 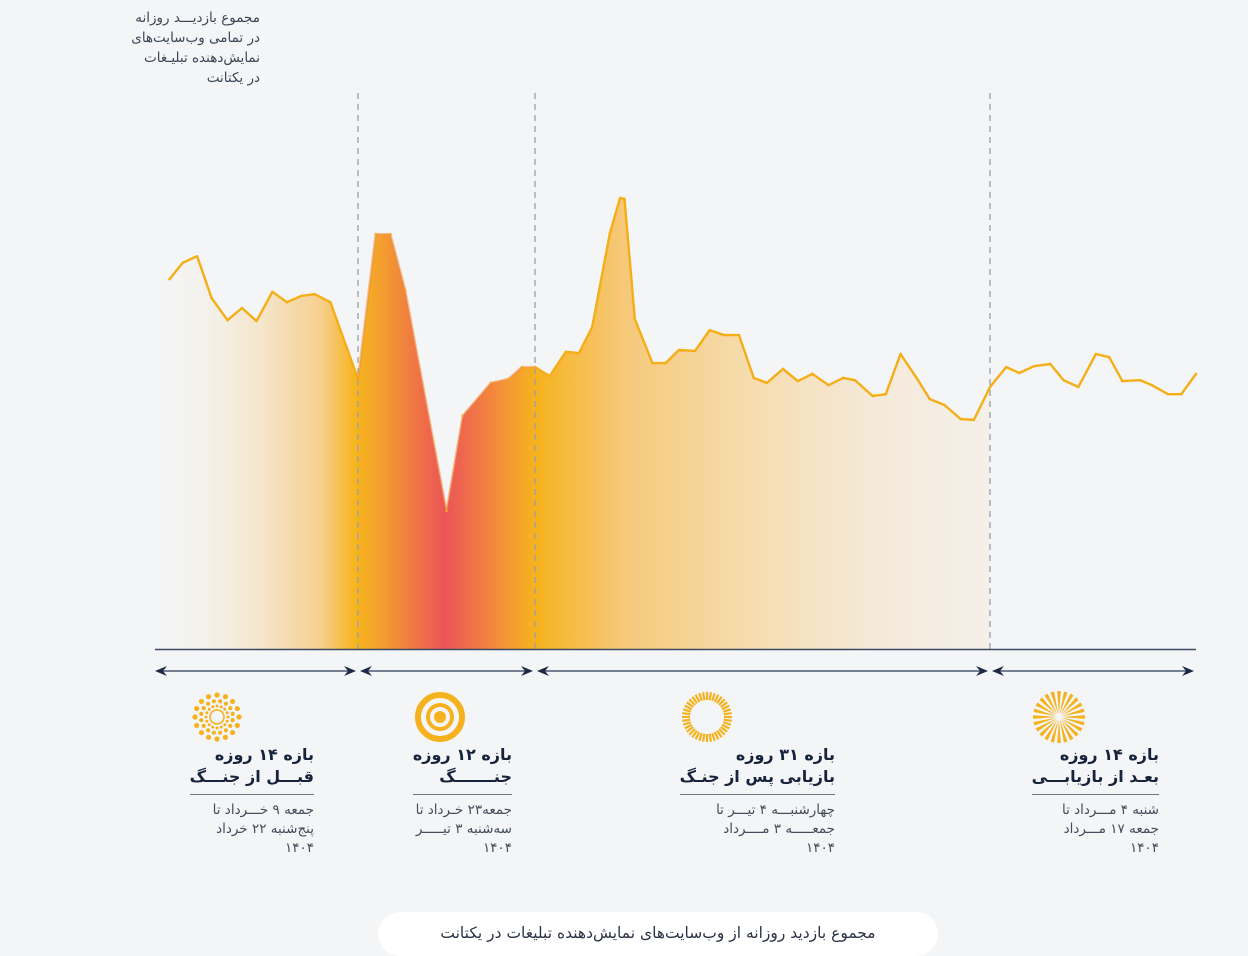 What do you see at coordinates (195, 38) in the screenshot?
I see `y-axis-label-line: در تمامی وب‌سایت‌های` at bounding box center [195, 38].